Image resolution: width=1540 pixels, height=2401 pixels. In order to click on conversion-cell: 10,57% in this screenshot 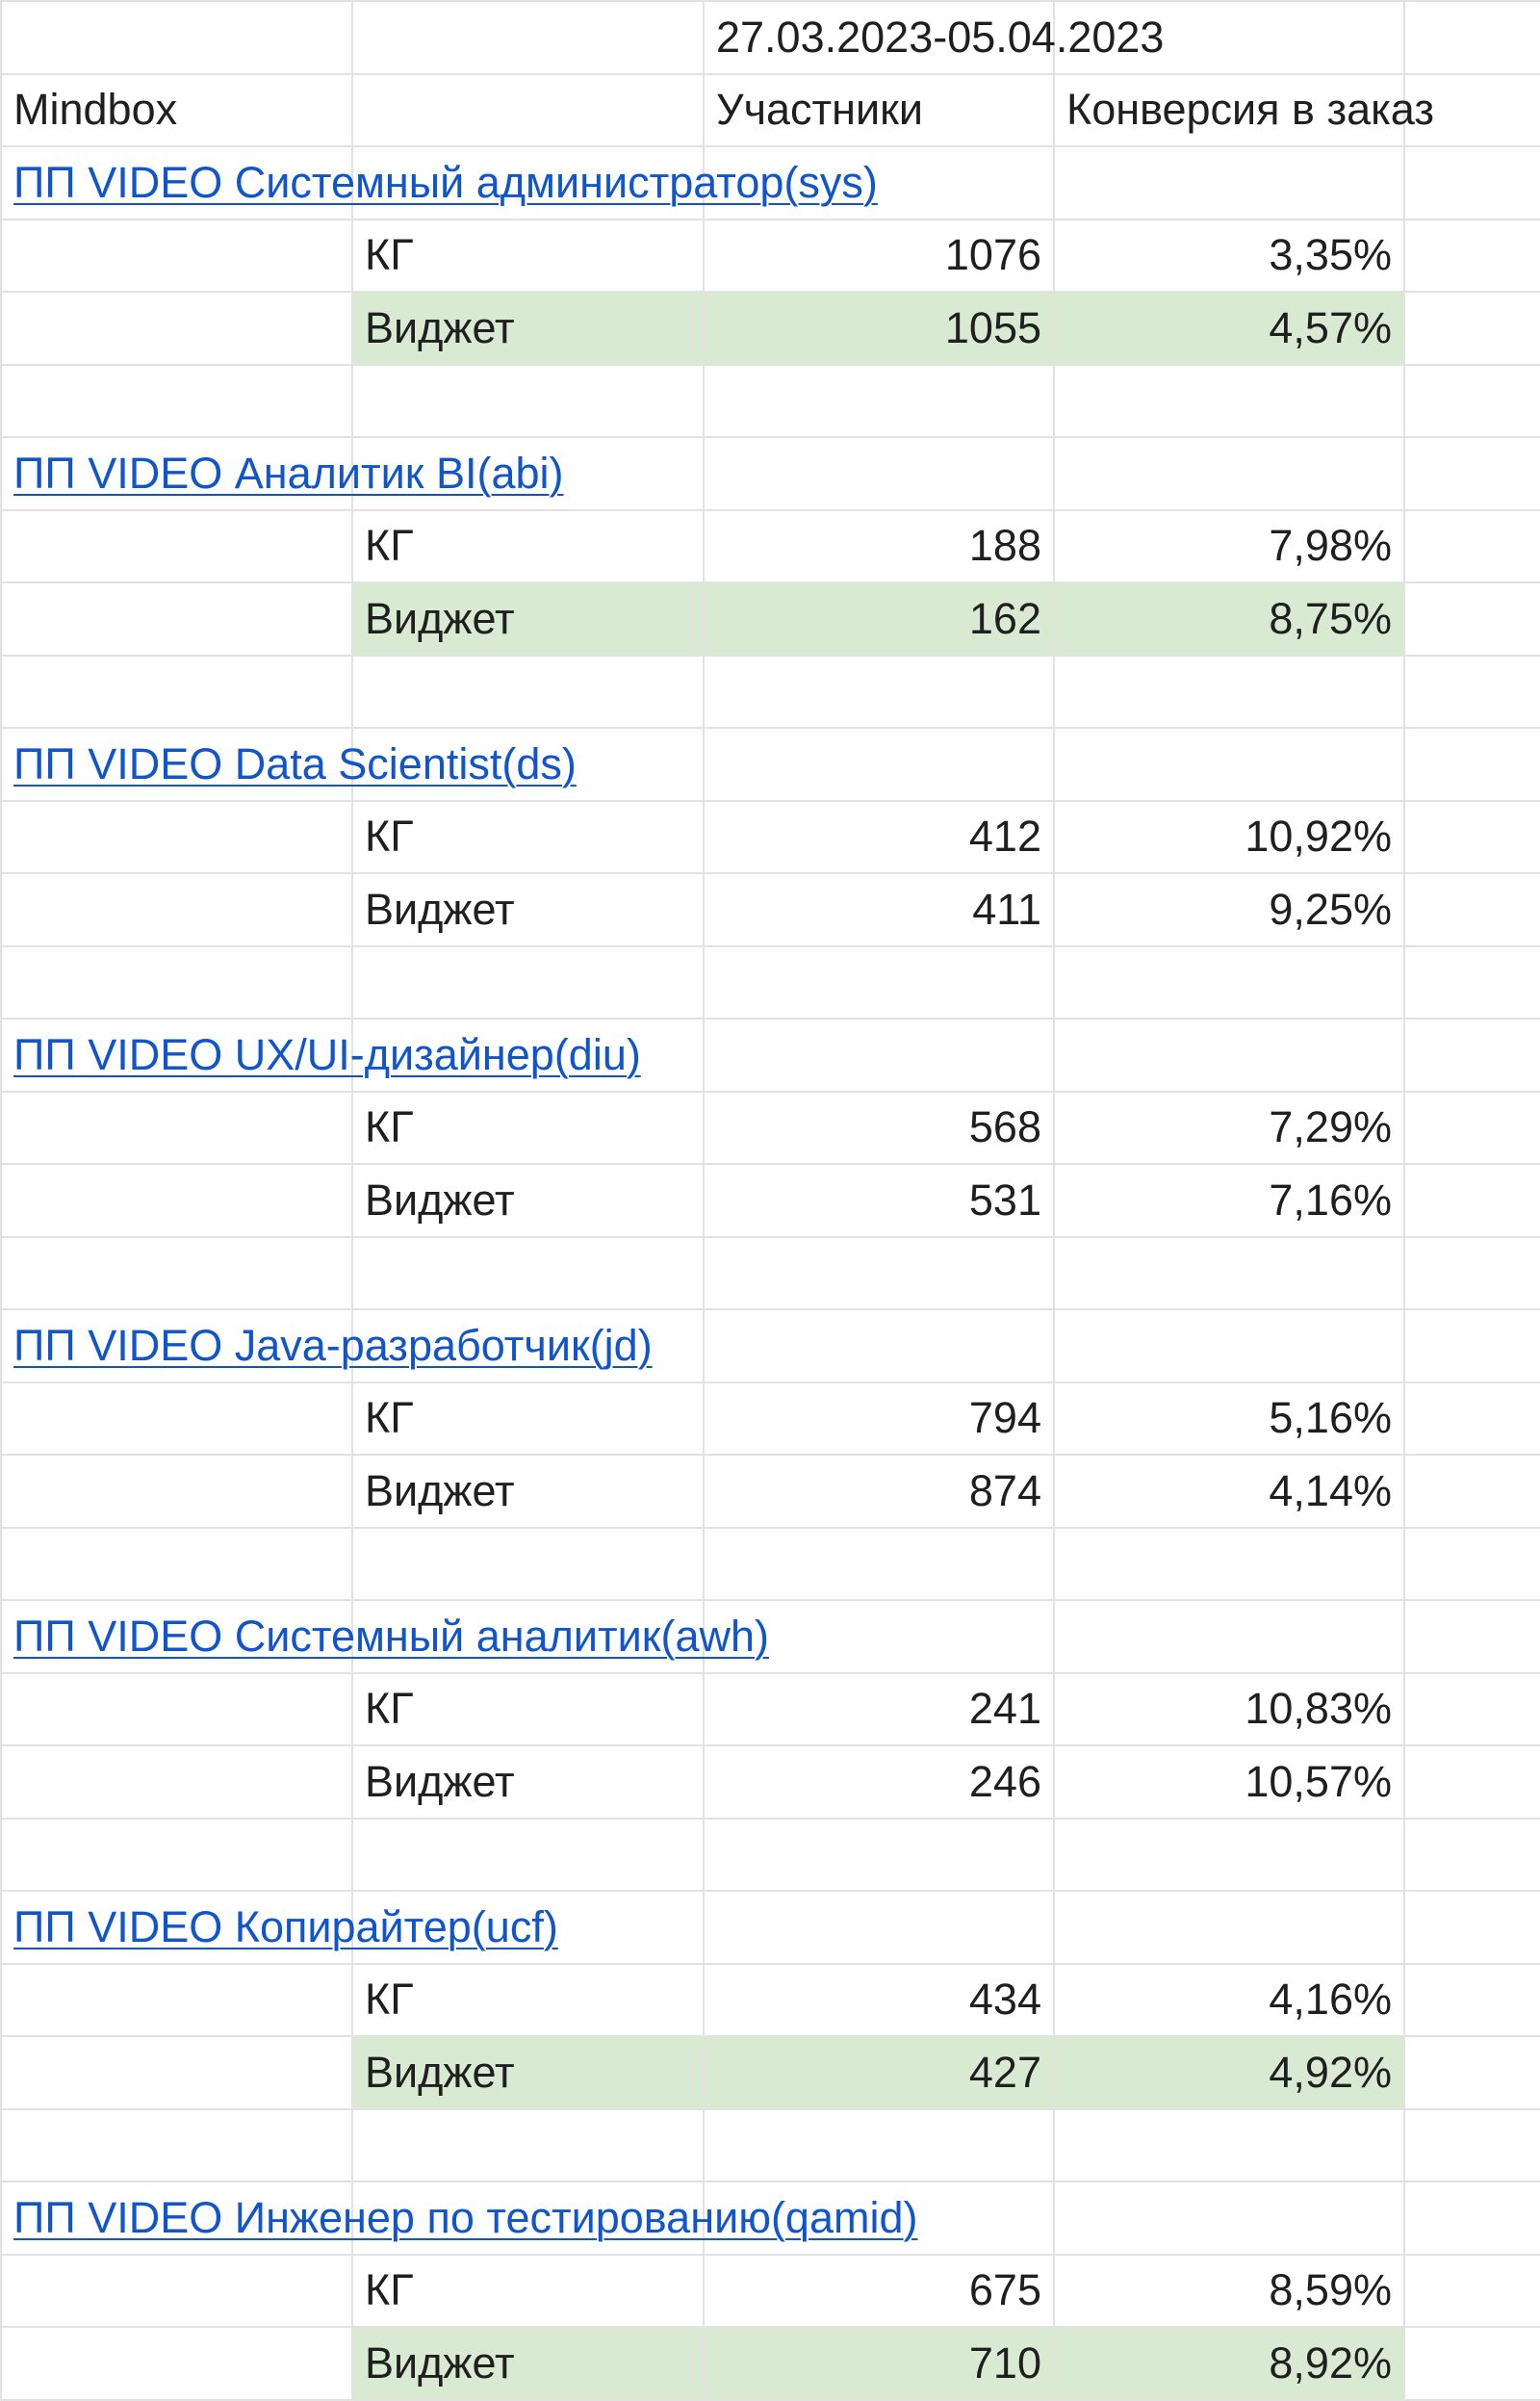, I will do `click(1229, 1782)`.